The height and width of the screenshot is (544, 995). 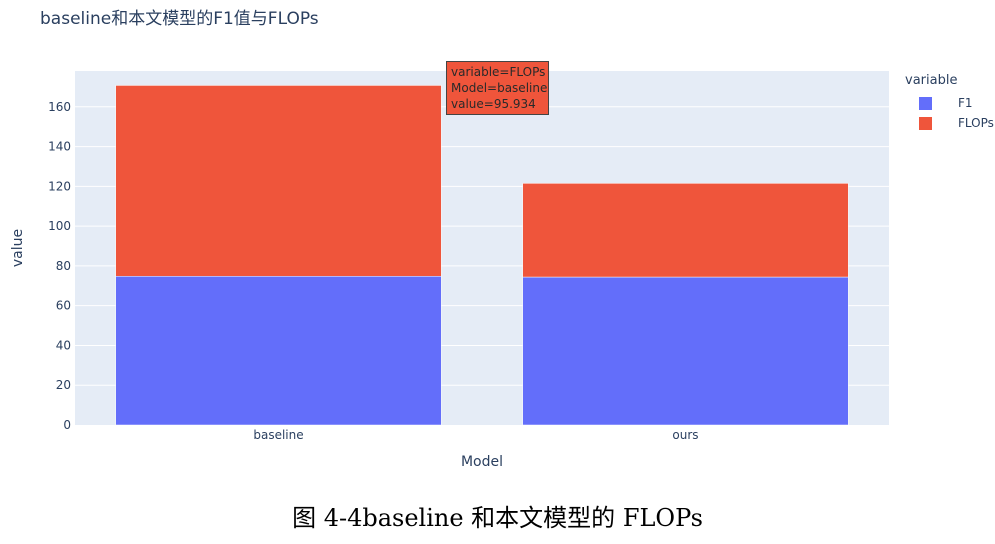 What do you see at coordinates (63, 266) in the screenshot?
I see `y-tick-label: 80` at bounding box center [63, 266].